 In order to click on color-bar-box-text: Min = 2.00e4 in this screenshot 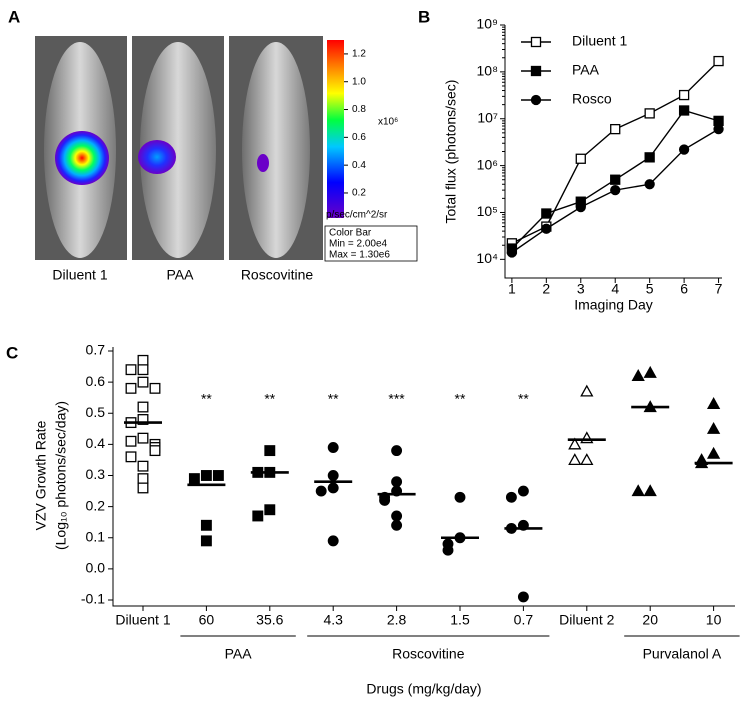, I will do `click(358, 244)`.